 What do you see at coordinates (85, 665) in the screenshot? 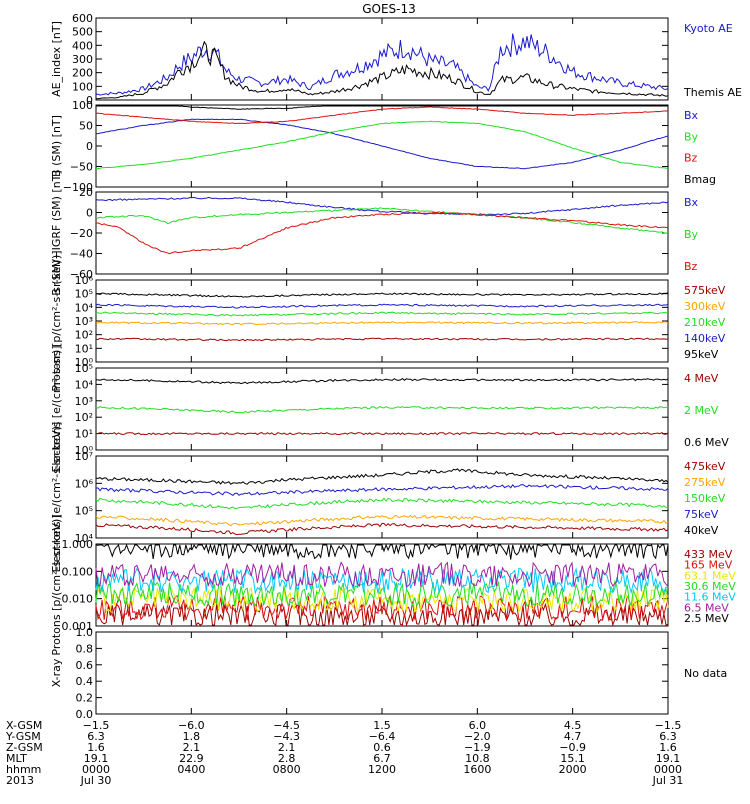
I see `y-tick-label: 0.6` at bounding box center [85, 665].